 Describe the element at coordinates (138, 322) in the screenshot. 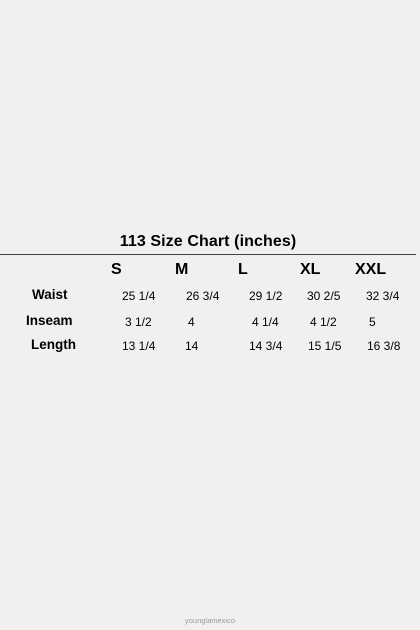

I see `inseam-s: 3 1/2` at that location.